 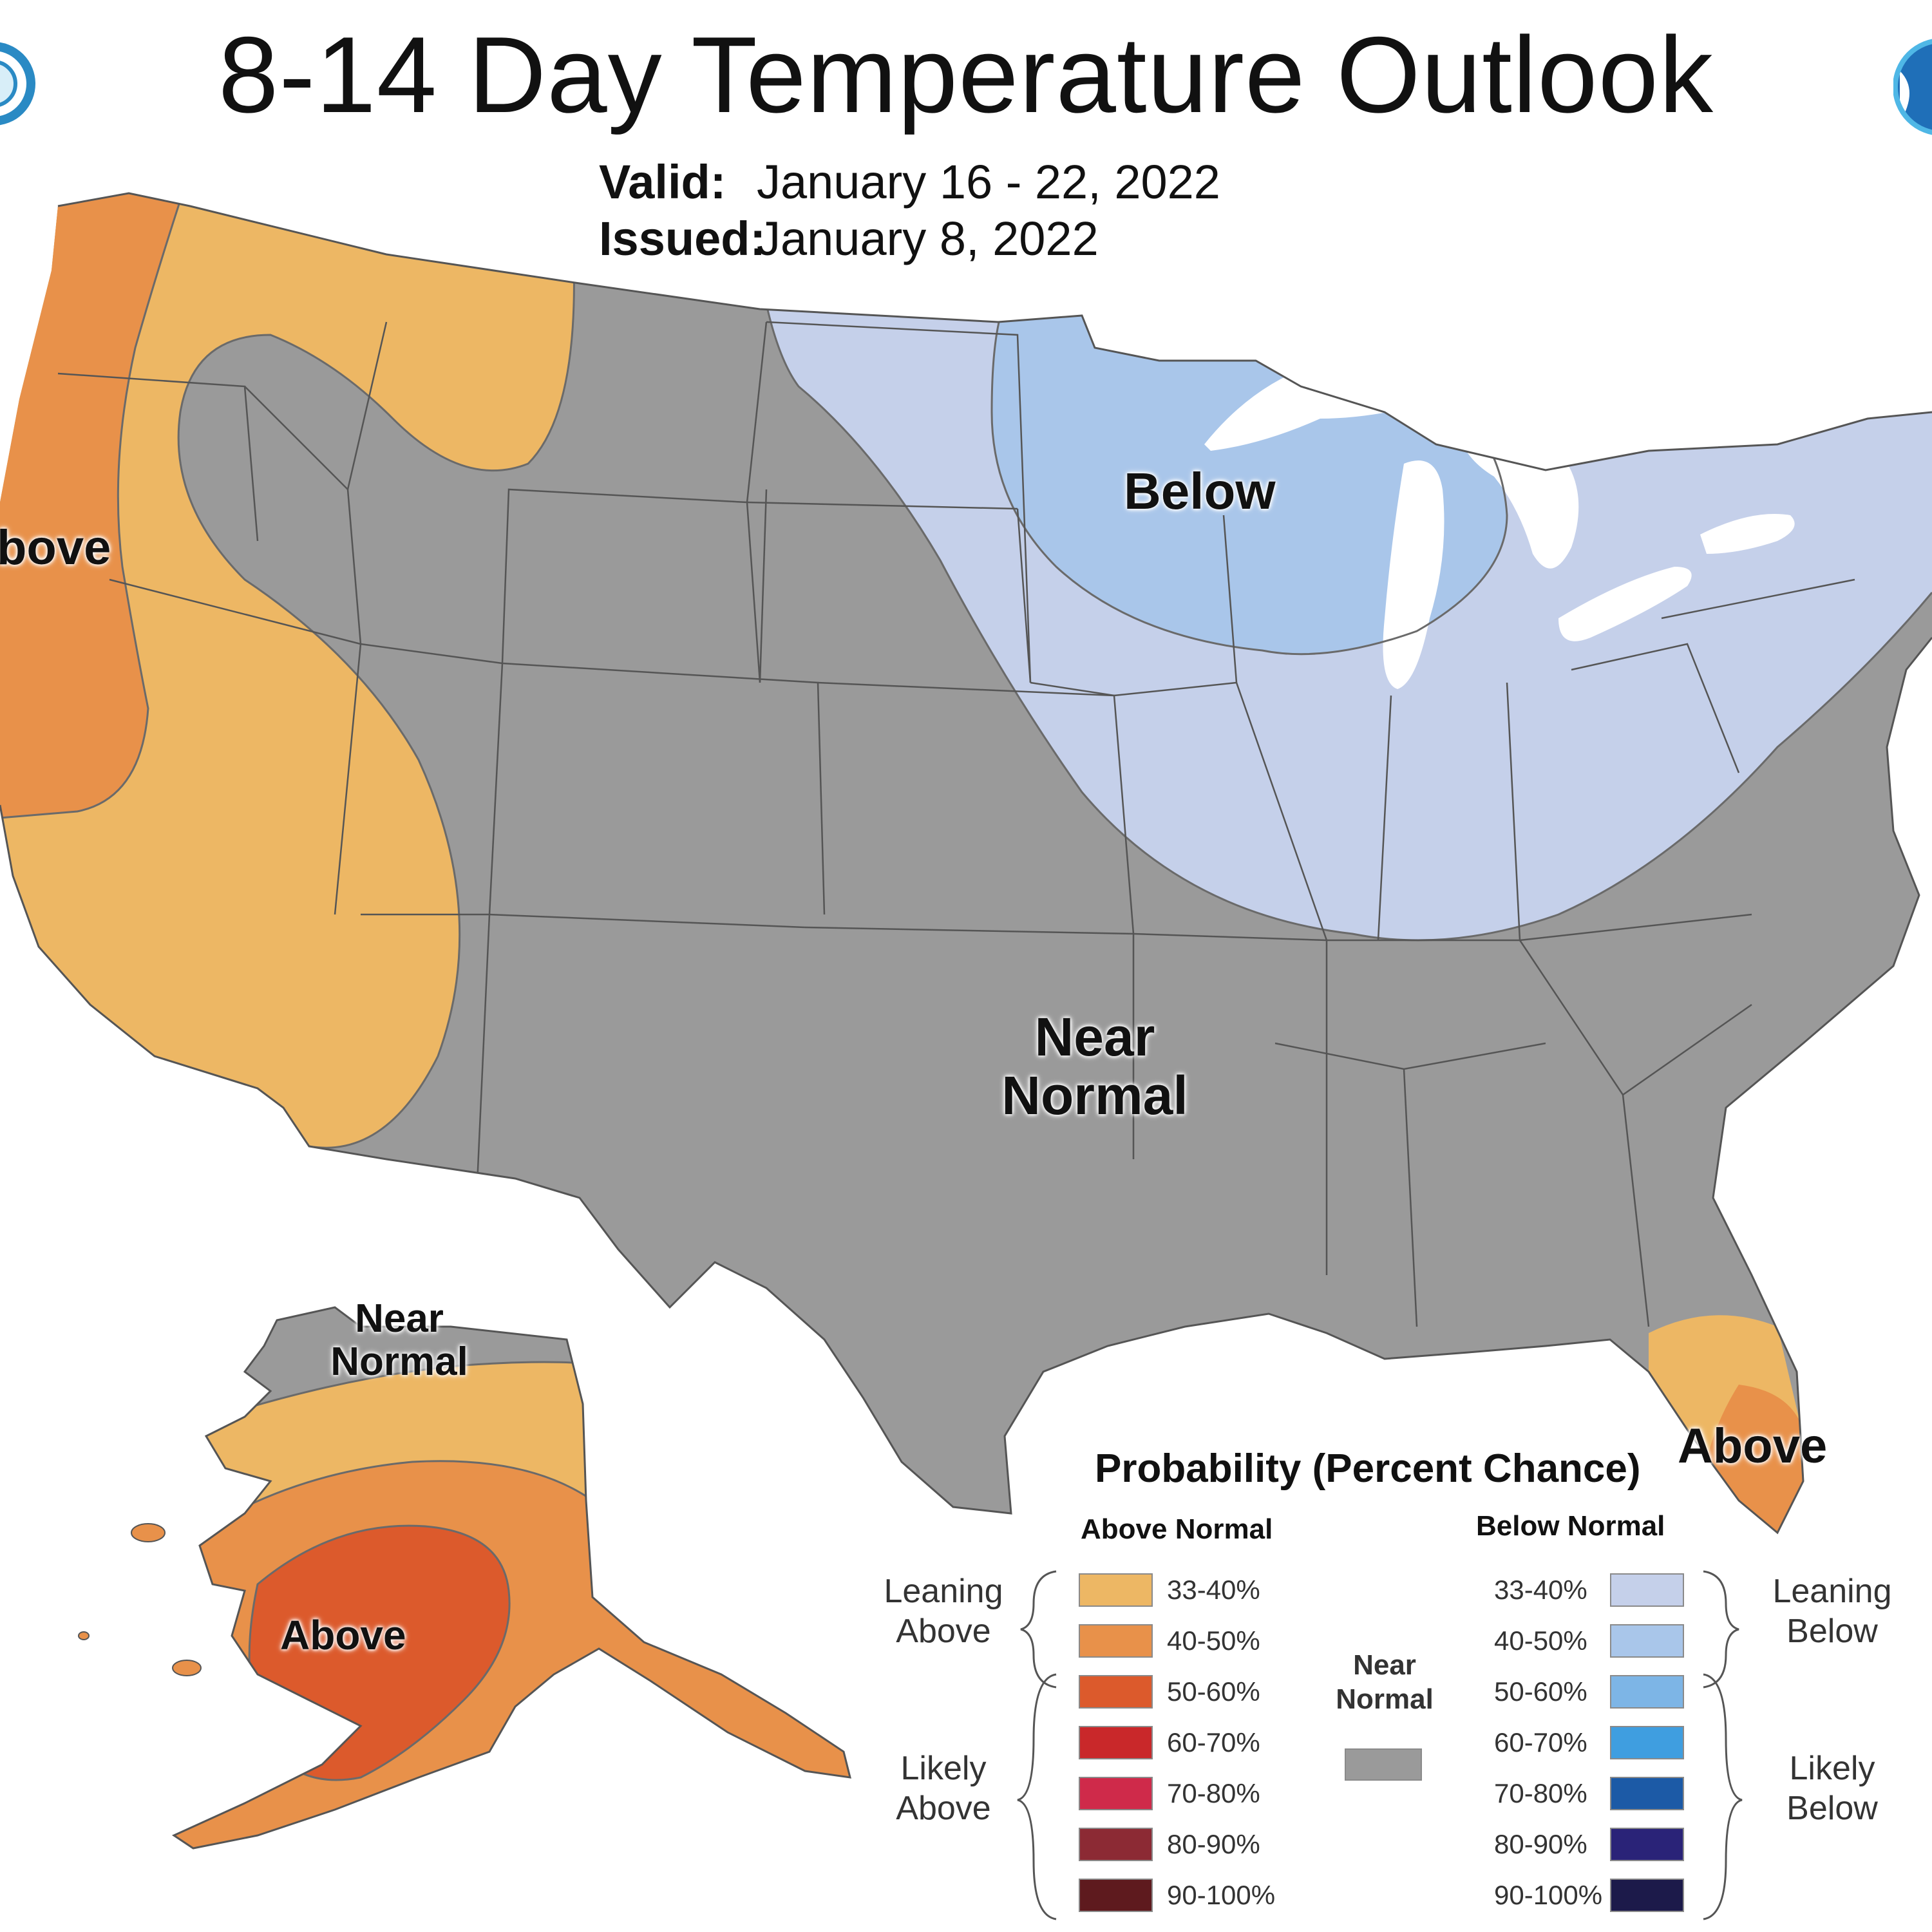 What do you see at coordinates (683, 239) in the screenshot?
I see `issued-label: Issued:` at bounding box center [683, 239].